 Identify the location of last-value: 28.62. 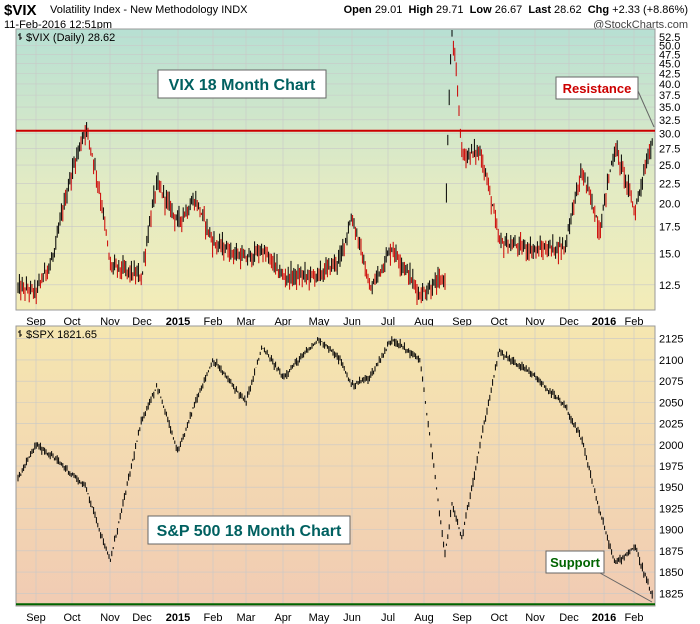
(568, 10).